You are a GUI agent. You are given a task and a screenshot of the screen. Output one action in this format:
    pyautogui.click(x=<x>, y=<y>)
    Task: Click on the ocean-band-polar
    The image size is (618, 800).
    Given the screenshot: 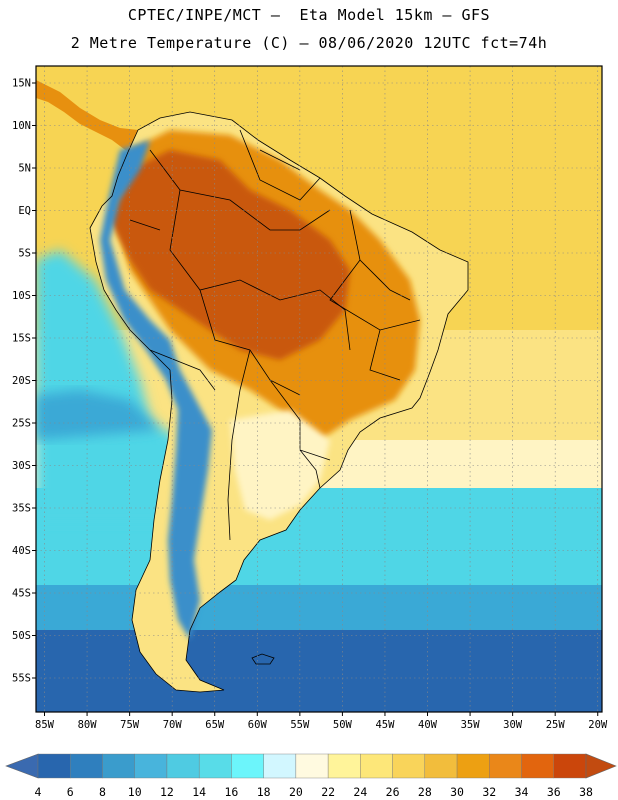 What is the action you would take?
    pyautogui.click(x=319, y=671)
    